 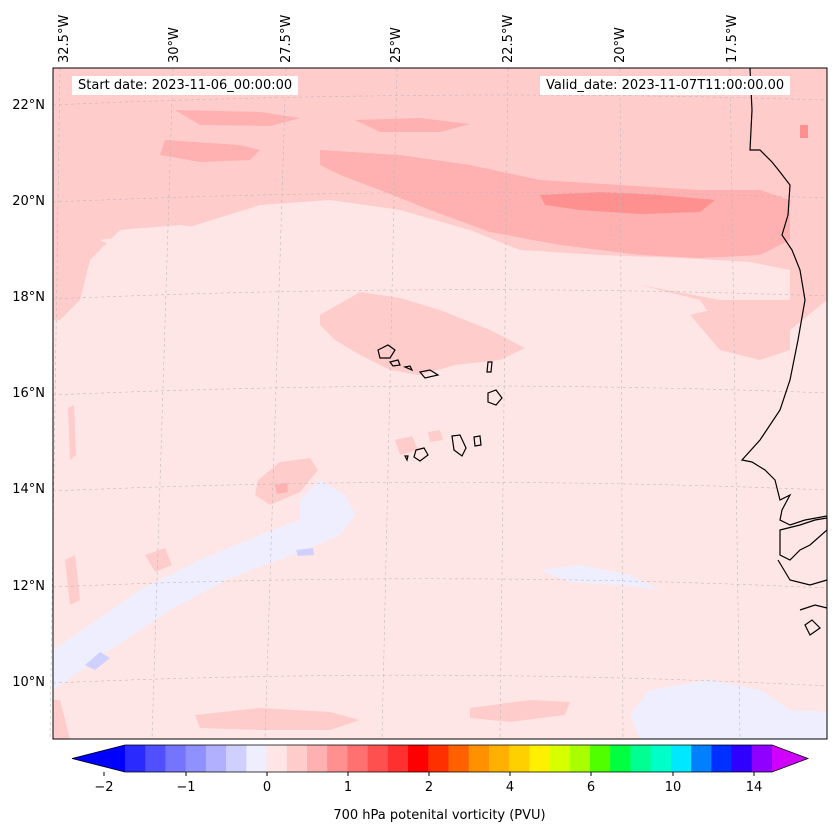 I want to click on pv-negative-streak, so click(x=204, y=585).